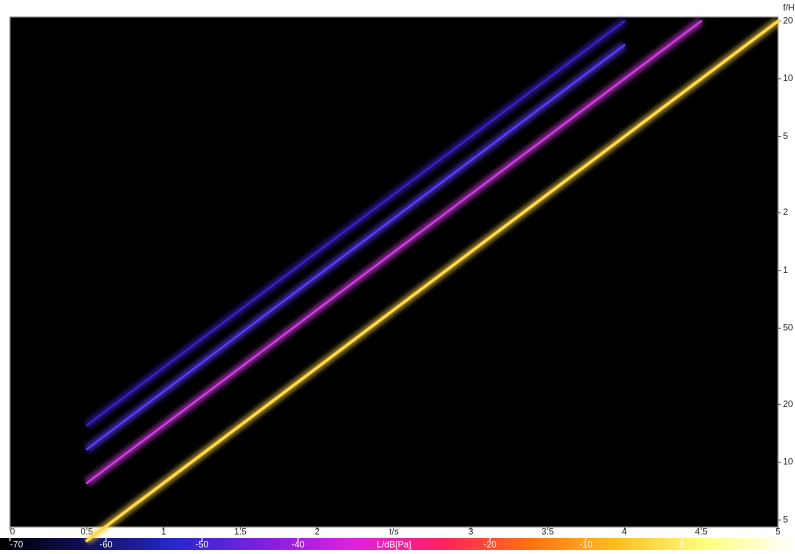 Image resolution: width=795 pixels, height=554 pixels. I want to click on y-tick-label: 1, so click(785, 270).